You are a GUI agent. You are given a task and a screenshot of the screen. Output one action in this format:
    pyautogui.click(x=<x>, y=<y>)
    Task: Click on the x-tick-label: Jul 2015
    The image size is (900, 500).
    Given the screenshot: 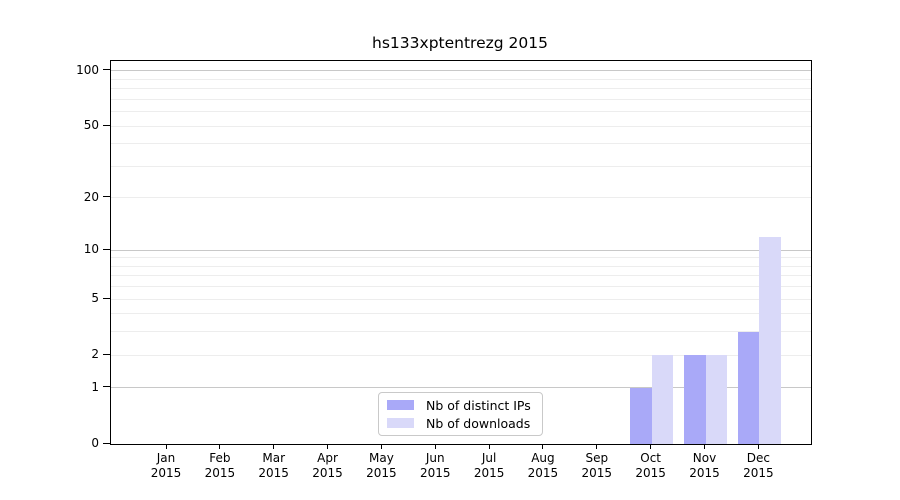 What is the action you would take?
    pyautogui.click(x=489, y=466)
    